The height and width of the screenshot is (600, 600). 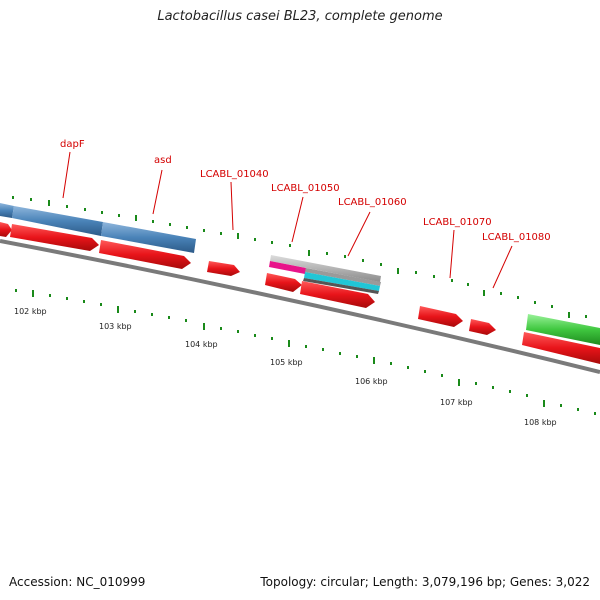 I want to click on ruler-label-103kbp: 103 kbp, so click(x=115, y=326).